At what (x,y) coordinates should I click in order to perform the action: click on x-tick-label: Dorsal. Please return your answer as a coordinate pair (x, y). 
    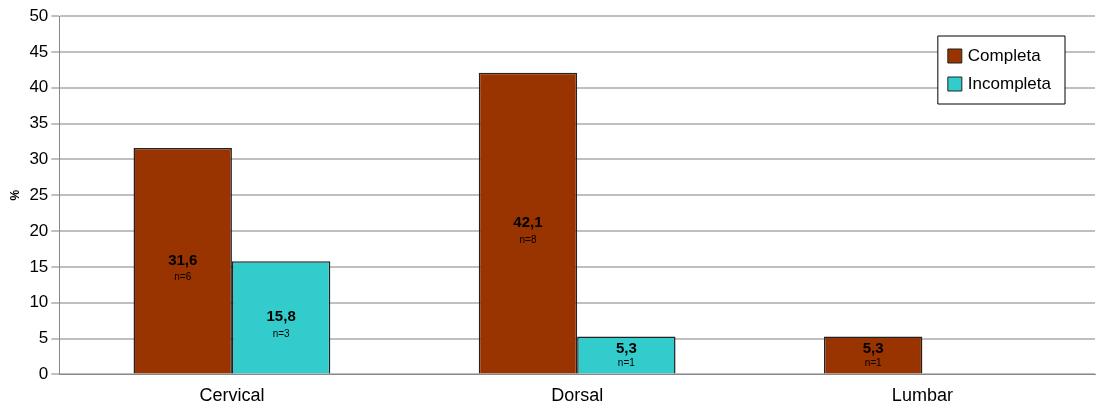
    Looking at the image, I should click on (577, 395).